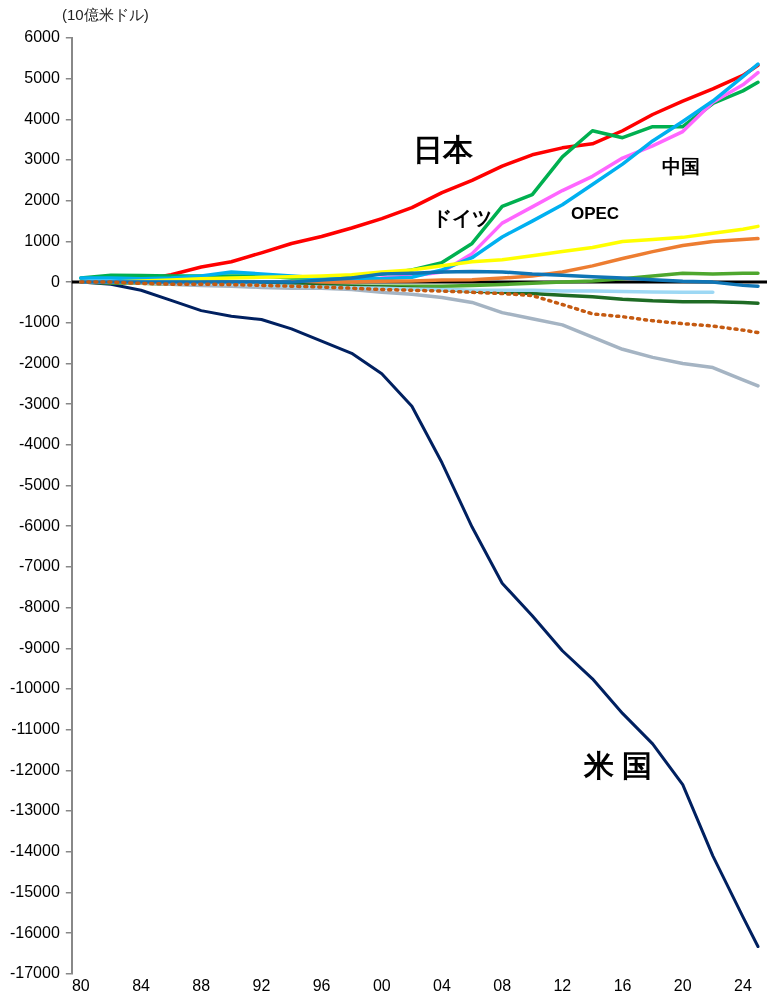  What do you see at coordinates (39, 362) in the screenshot?
I see `y-tick-label: -2000` at bounding box center [39, 362].